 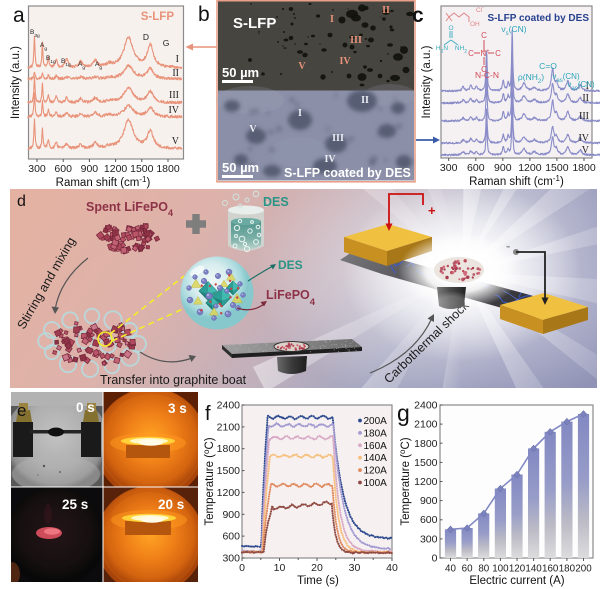 I want to click on svg-text: S-LFP coated by DES, so click(x=538, y=18).